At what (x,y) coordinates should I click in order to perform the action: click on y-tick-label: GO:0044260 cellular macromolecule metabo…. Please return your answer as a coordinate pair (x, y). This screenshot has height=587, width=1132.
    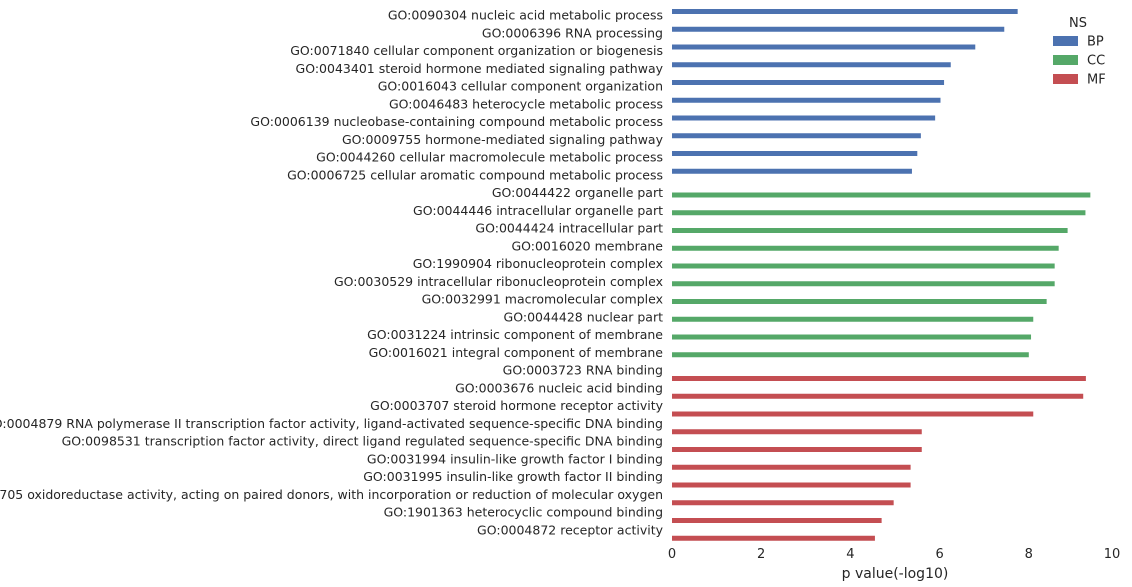
    Looking at the image, I should click on (489, 157).